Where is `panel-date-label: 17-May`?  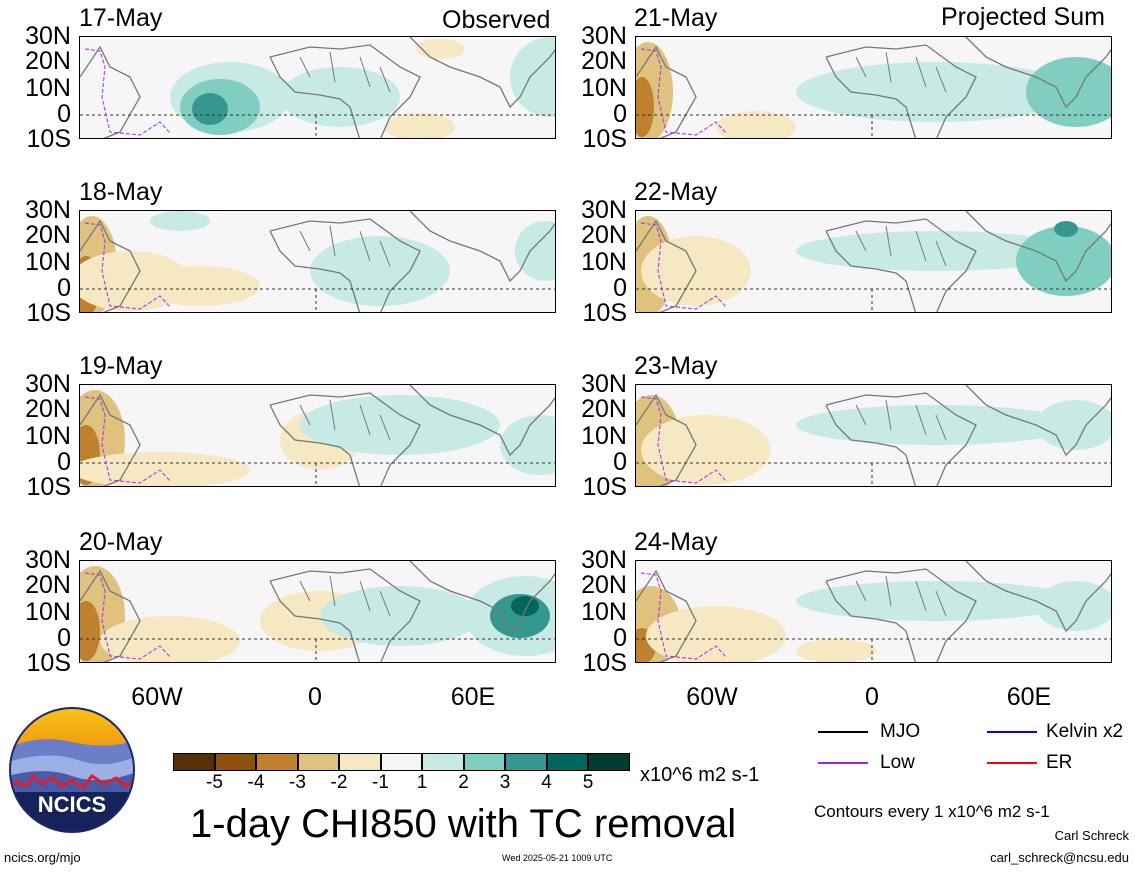
panel-date-label: 17-May is located at coordinates (121, 18).